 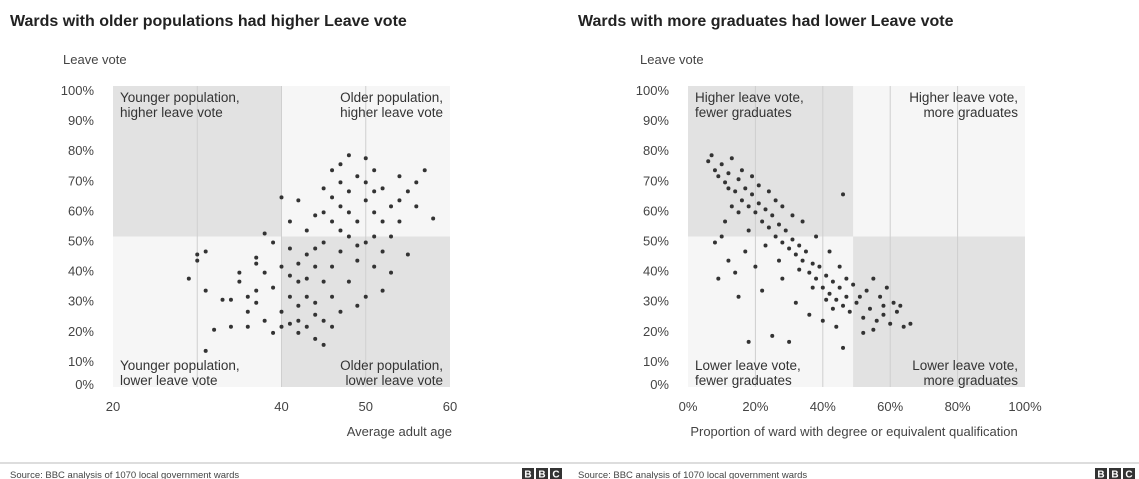 I want to click on x-tick-label: 40, so click(x=281, y=406).